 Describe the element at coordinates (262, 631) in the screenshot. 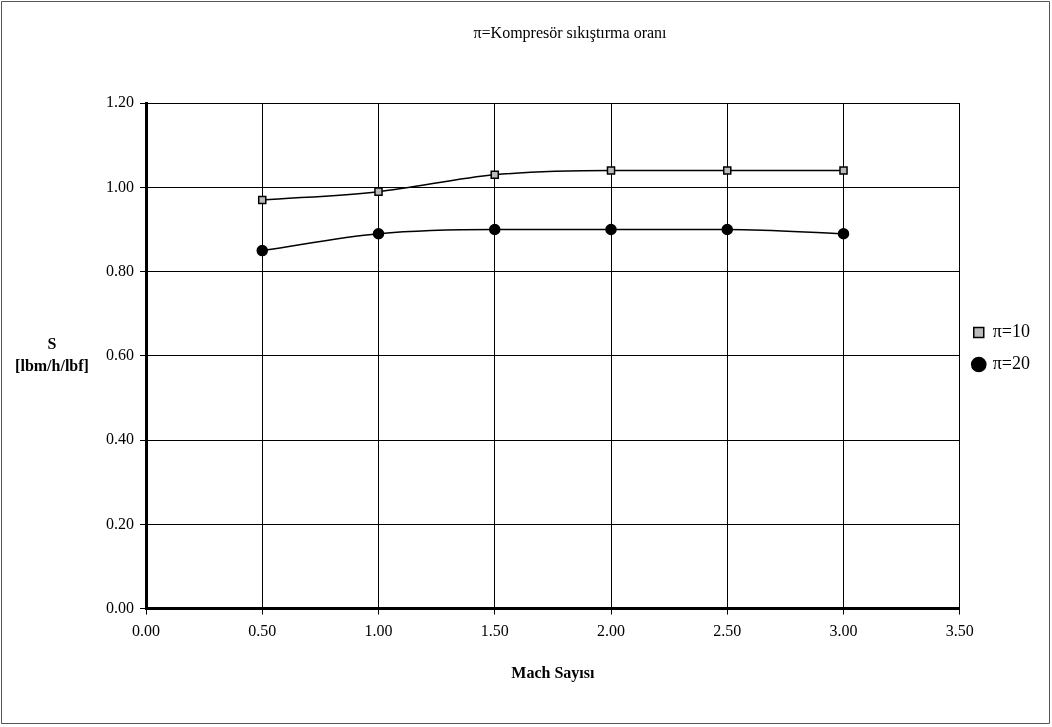

I see `x-tick-label: 0.50` at that location.